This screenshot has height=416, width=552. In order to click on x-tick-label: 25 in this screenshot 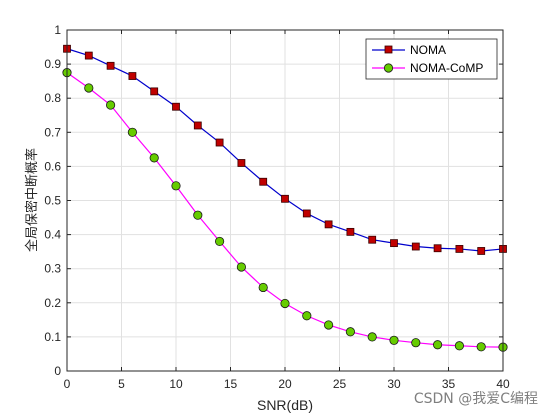, I will do `click(340, 384)`.